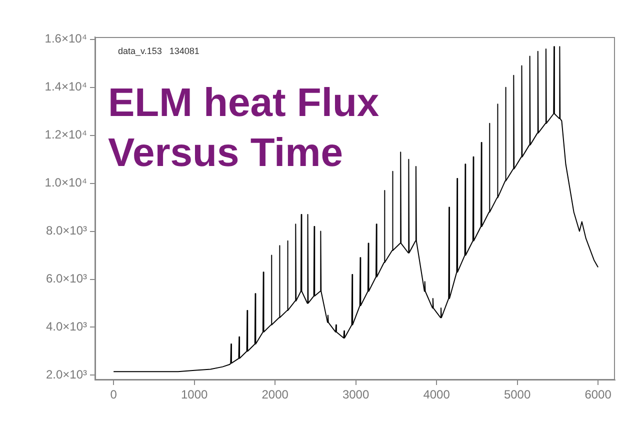 Image resolution: width=627 pixels, height=423 pixels. Describe the element at coordinates (517, 395) in the screenshot. I see `x-tick-label: 5000` at that location.